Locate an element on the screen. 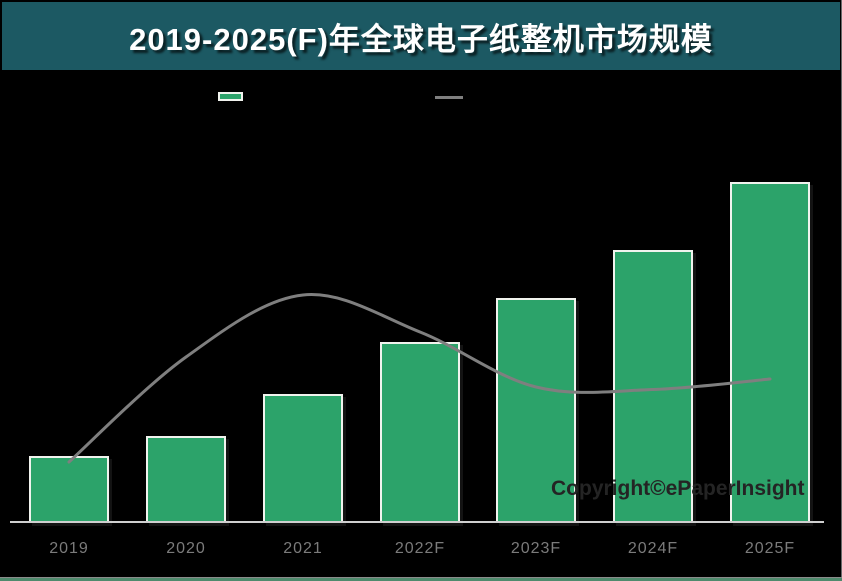 The height and width of the screenshot is (581, 842). x-axis-line is located at coordinates (417, 522).